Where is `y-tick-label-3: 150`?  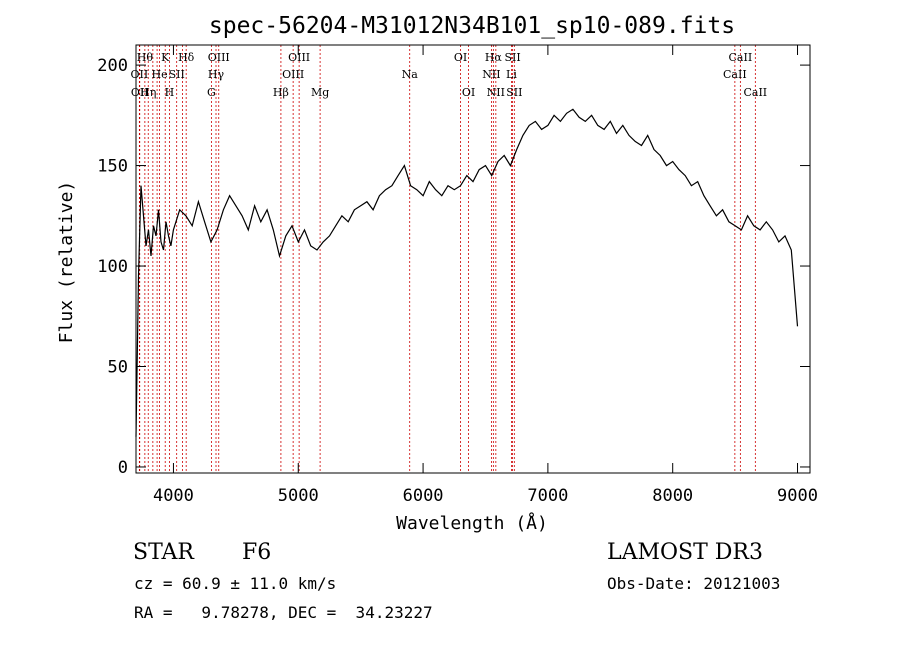 y-tick-label-3: 150 is located at coordinates (112, 167).